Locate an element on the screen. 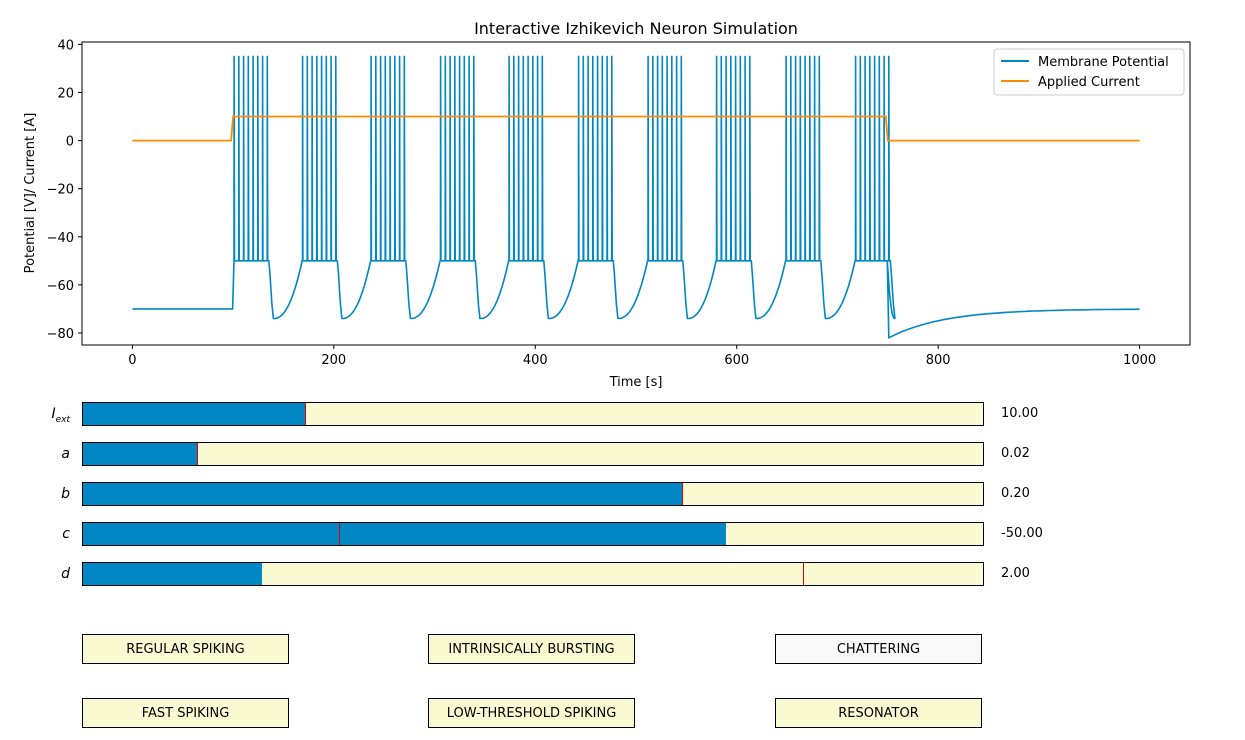  legend-box is located at coordinates (1089, 72).